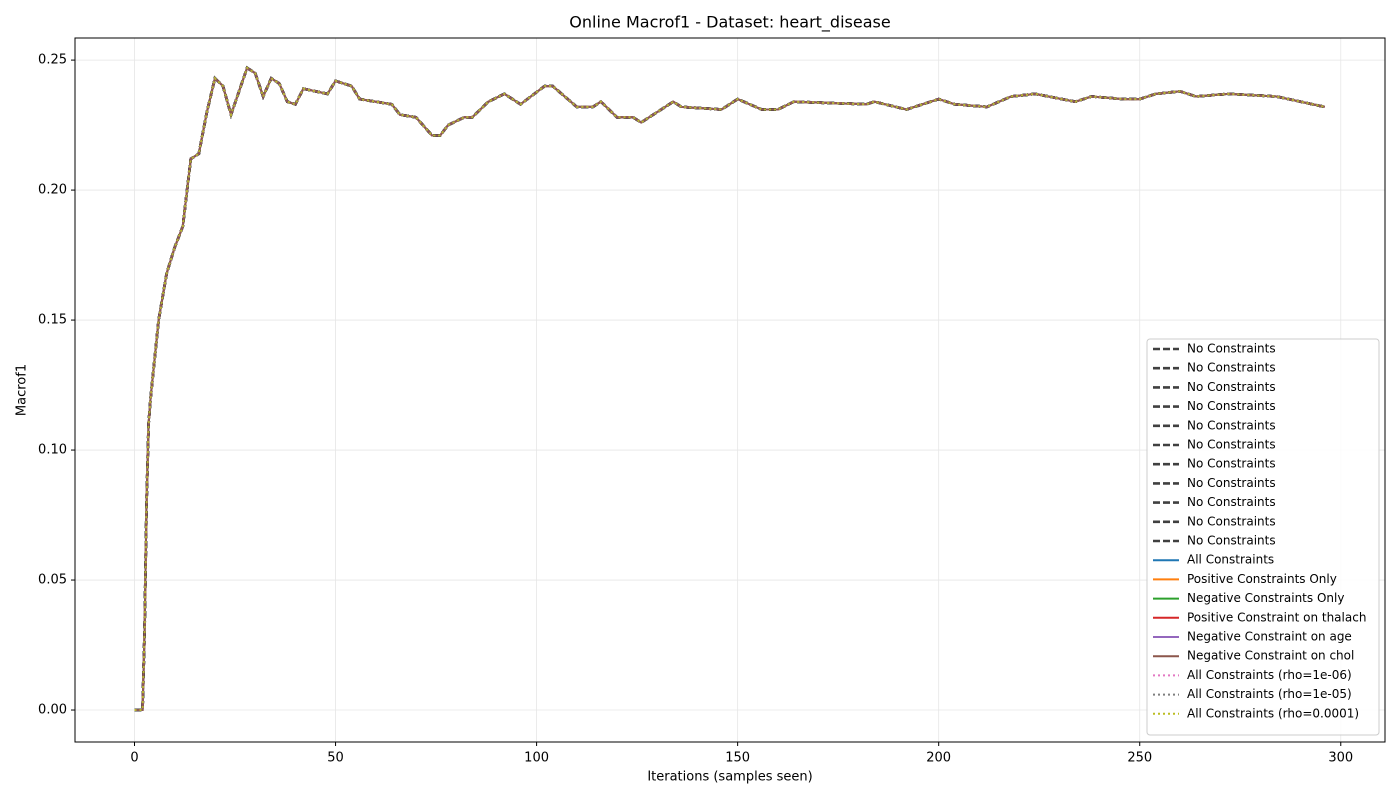 Image resolution: width=1400 pixels, height=800 pixels. What do you see at coordinates (1230, 560) in the screenshot?
I see `legend-label: All Constraints` at bounding box center [1230, 560].